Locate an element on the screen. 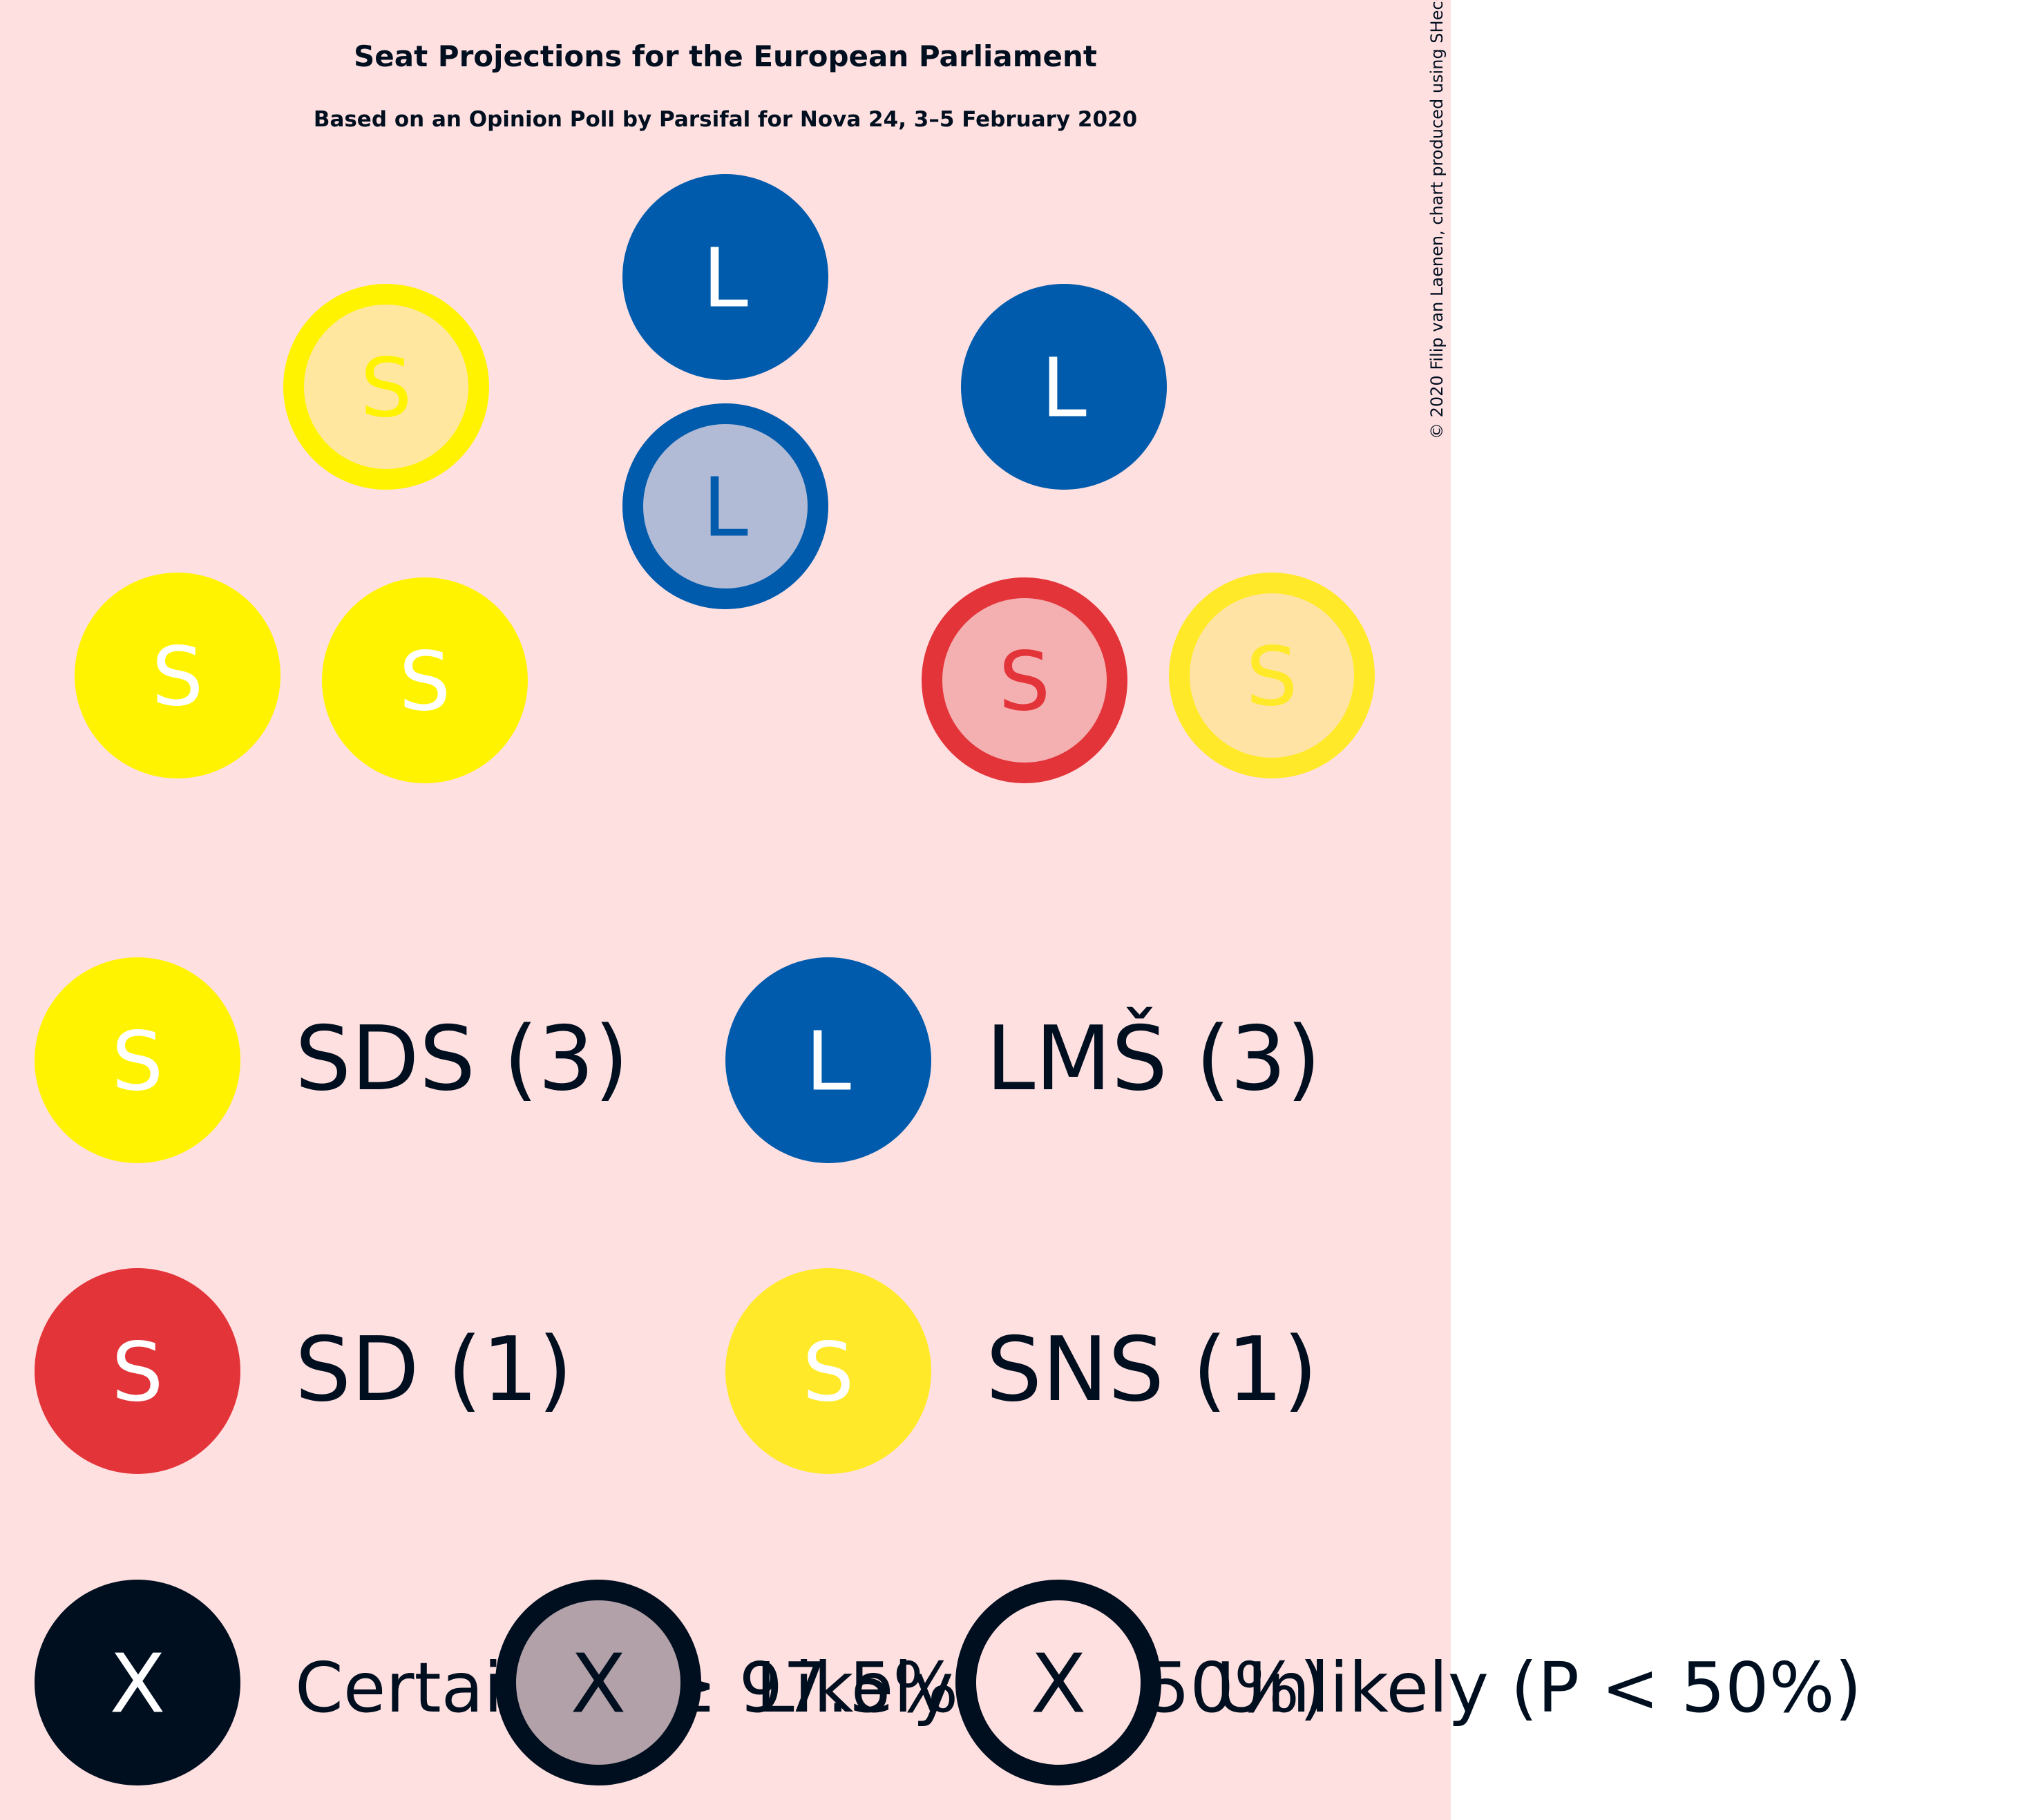  status-certain-swatch-disc is located at coordinates (137, 1682).